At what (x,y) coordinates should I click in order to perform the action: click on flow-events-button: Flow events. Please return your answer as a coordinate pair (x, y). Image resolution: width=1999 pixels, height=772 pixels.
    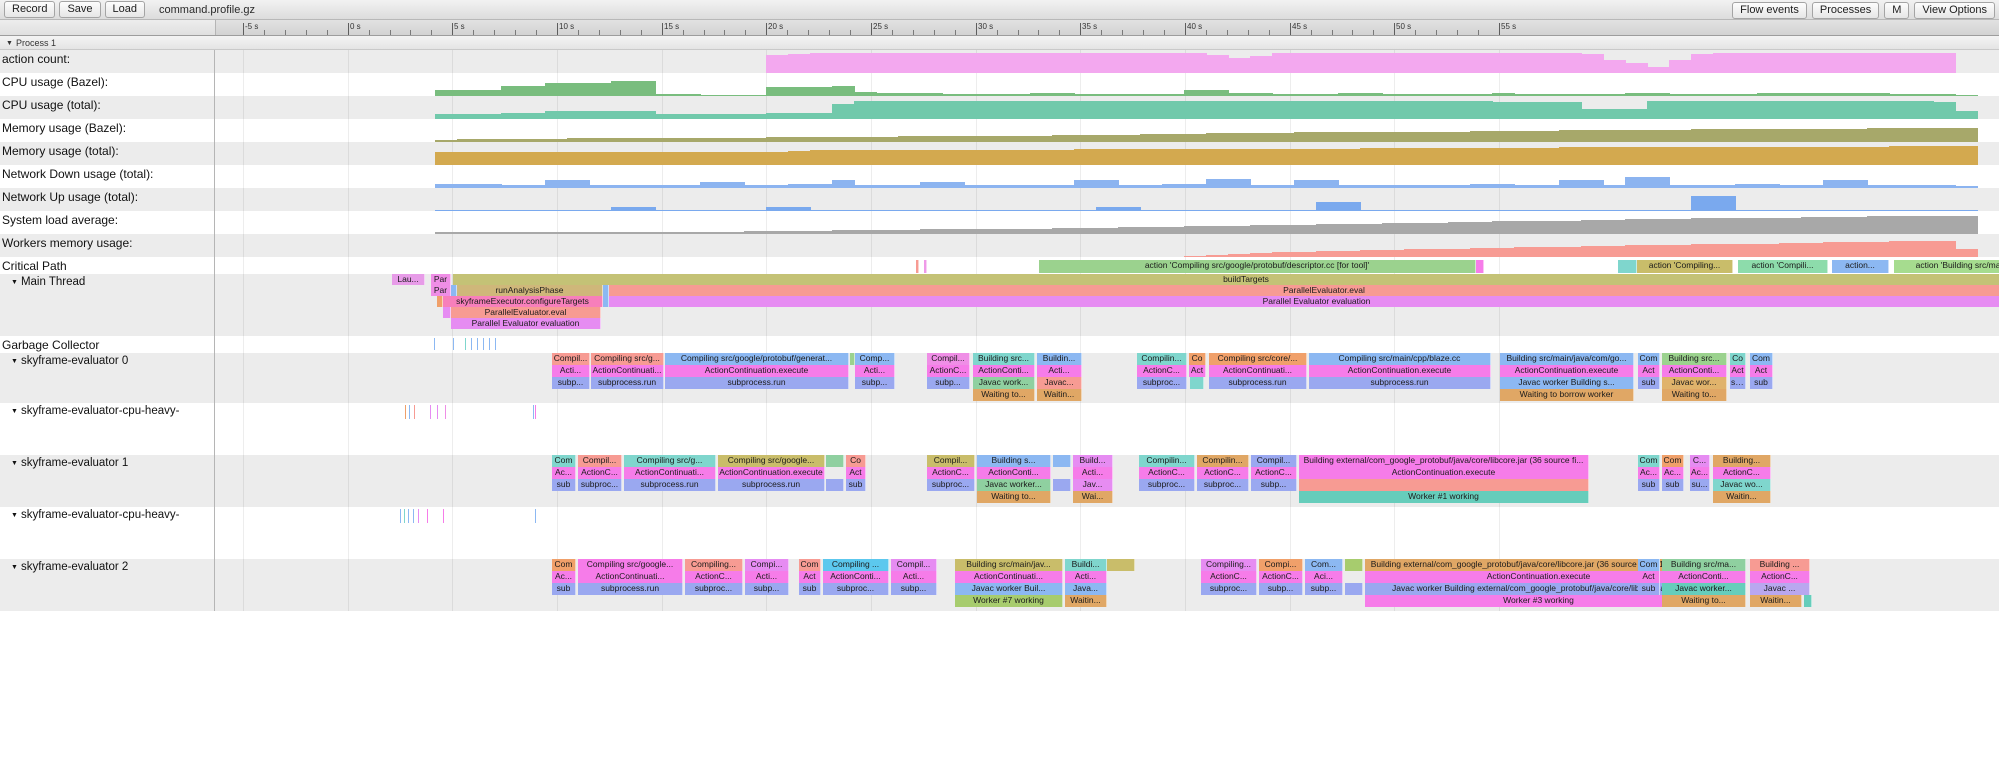
    Looking at the image, I should click on (1769, 10).